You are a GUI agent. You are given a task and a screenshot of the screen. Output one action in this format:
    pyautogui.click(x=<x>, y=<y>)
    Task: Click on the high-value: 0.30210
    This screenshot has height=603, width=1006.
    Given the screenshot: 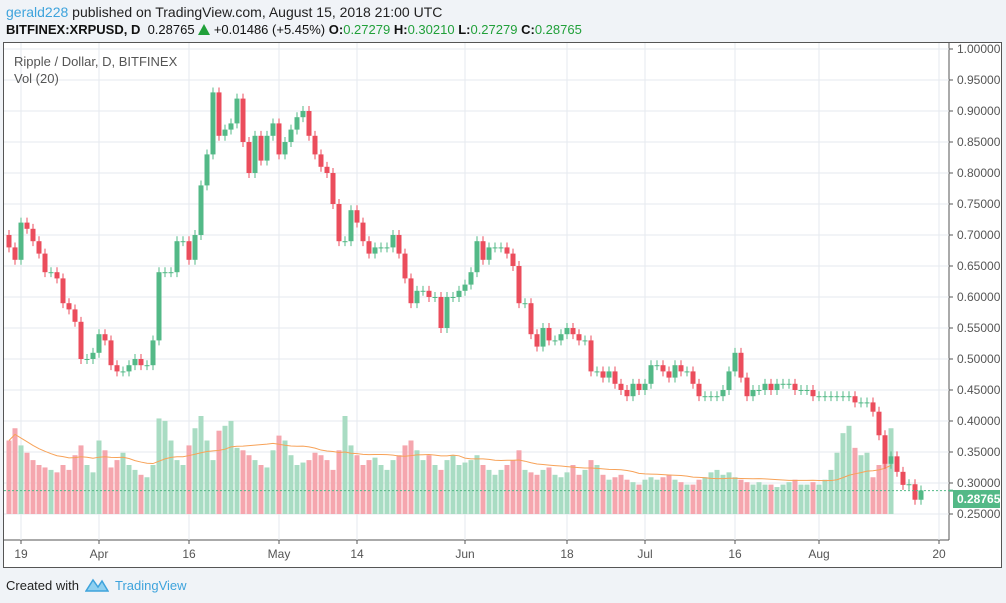 What is the action you would take?
    pyautogui.click(x=431, y=29)
    